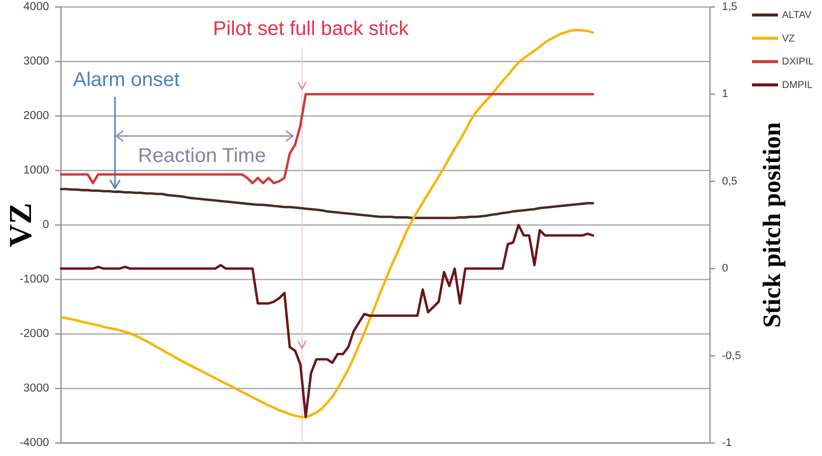 Image resolution: width=822 pixels, height=456 pixels. What do you see at coordinates (725, 268) in the screenshot?
I see `y2-tick-label: 0` at bounding box center [725, 268].